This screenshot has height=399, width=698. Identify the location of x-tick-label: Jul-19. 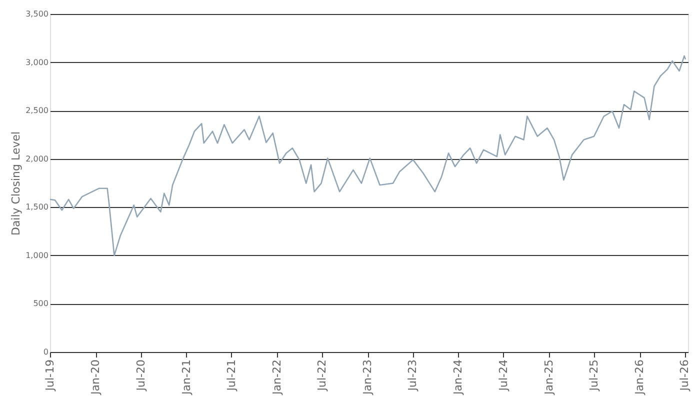
(50, 376).